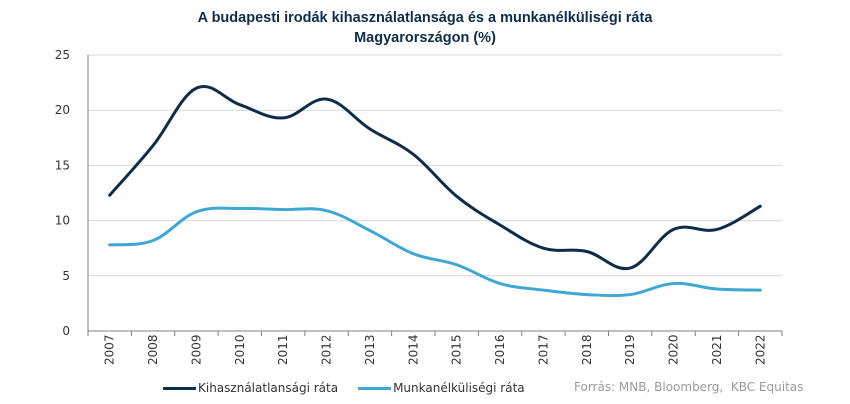  Describe the element at coordinates (62, 221) in the screenshot. I see `y-tick-label: 10` at that location.